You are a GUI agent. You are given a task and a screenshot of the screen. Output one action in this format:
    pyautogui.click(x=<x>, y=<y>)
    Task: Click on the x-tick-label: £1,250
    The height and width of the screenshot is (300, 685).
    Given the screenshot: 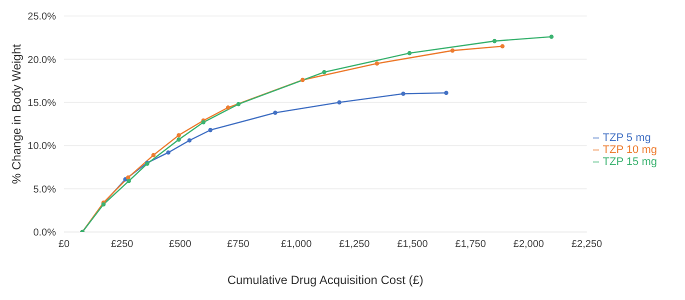 What is the action you would take?
    pyautogui.click(x=354, y=244)
    